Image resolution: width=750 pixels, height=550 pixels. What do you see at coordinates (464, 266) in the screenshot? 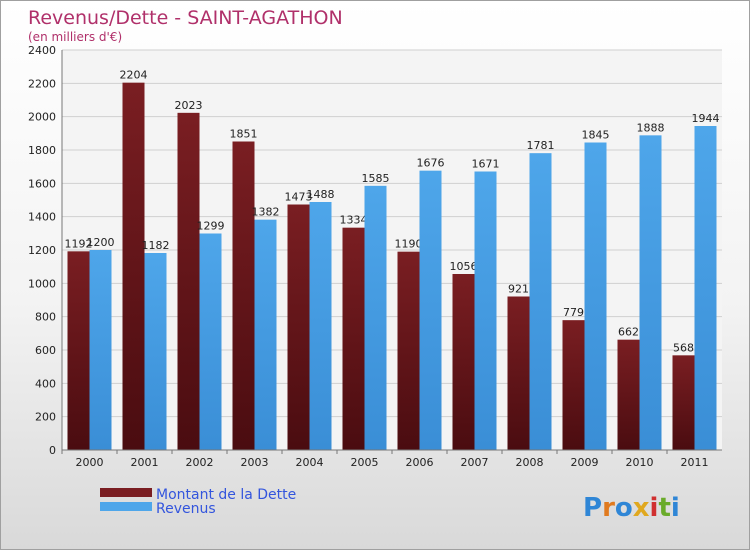
I see `data-label: 1056` at bounding box center [464, 266].